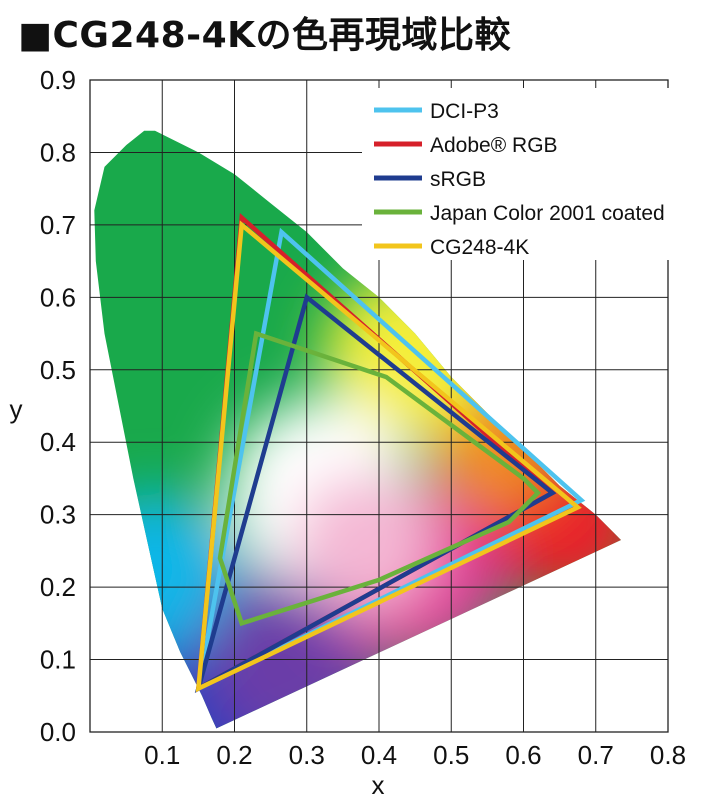 The width and height of the screenshot is (720, 800). Describe the element at coordinates (58, 297) in the screenshot. I see `y-tick-label-6: 0.6` at that location.